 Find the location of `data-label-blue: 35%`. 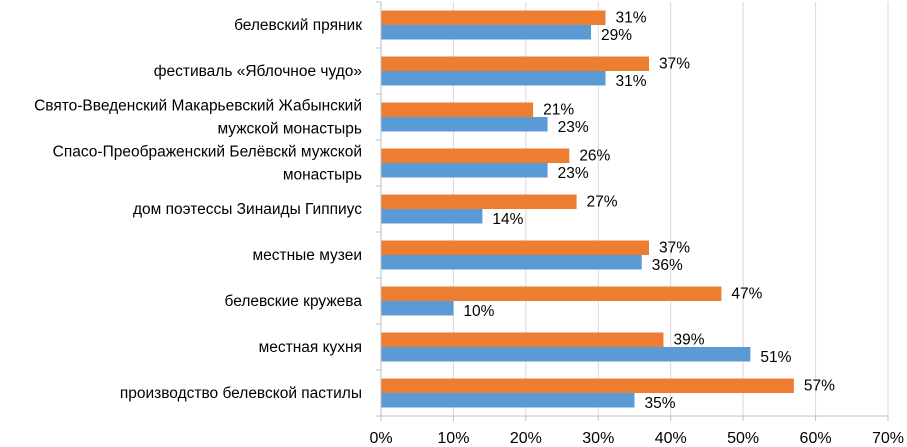

data-label-blue: 35% is located at coordinates (660, 403).